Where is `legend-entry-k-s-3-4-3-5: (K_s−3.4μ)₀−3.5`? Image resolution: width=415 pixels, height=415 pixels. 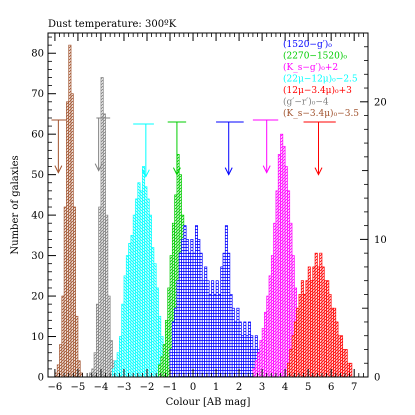
legend-entry-k-s-3-4-3-5: (K_s−3.4μ)₀−3.5 is located at coordinates (321, 113).